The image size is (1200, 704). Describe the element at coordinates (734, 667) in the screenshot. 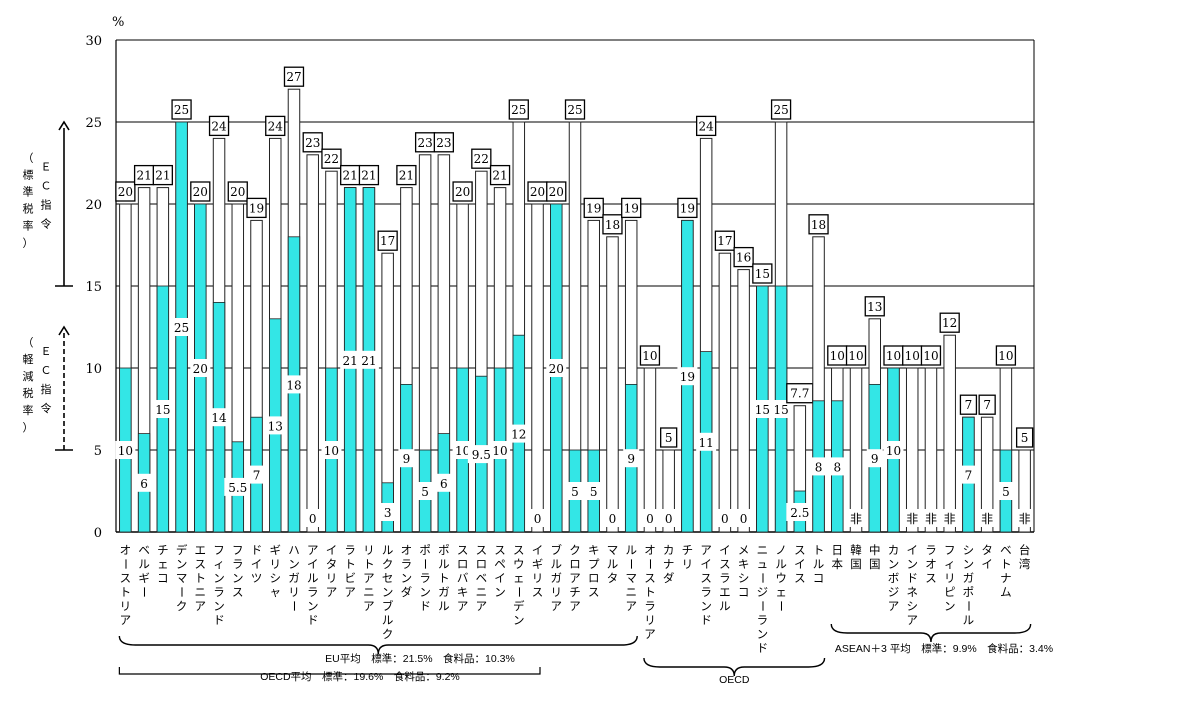

I see `brace-oecd` at that location.